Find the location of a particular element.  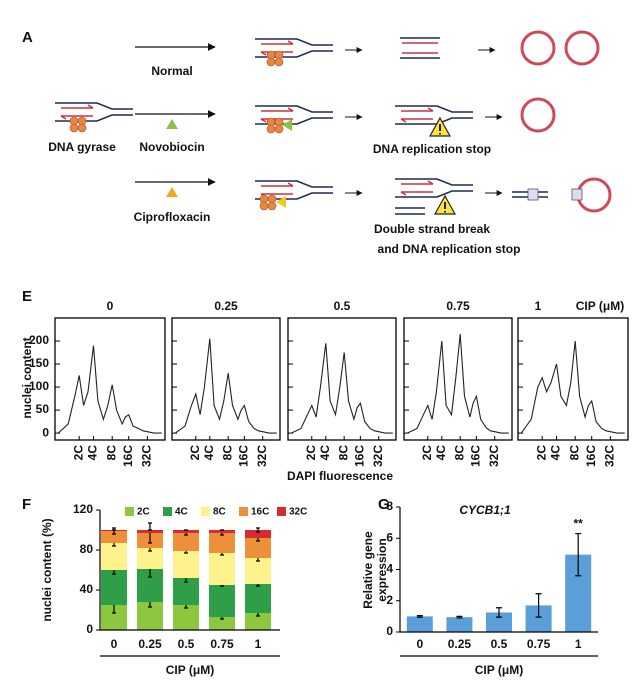

x-tick-label: 1 is located at coordinates (258, 644).